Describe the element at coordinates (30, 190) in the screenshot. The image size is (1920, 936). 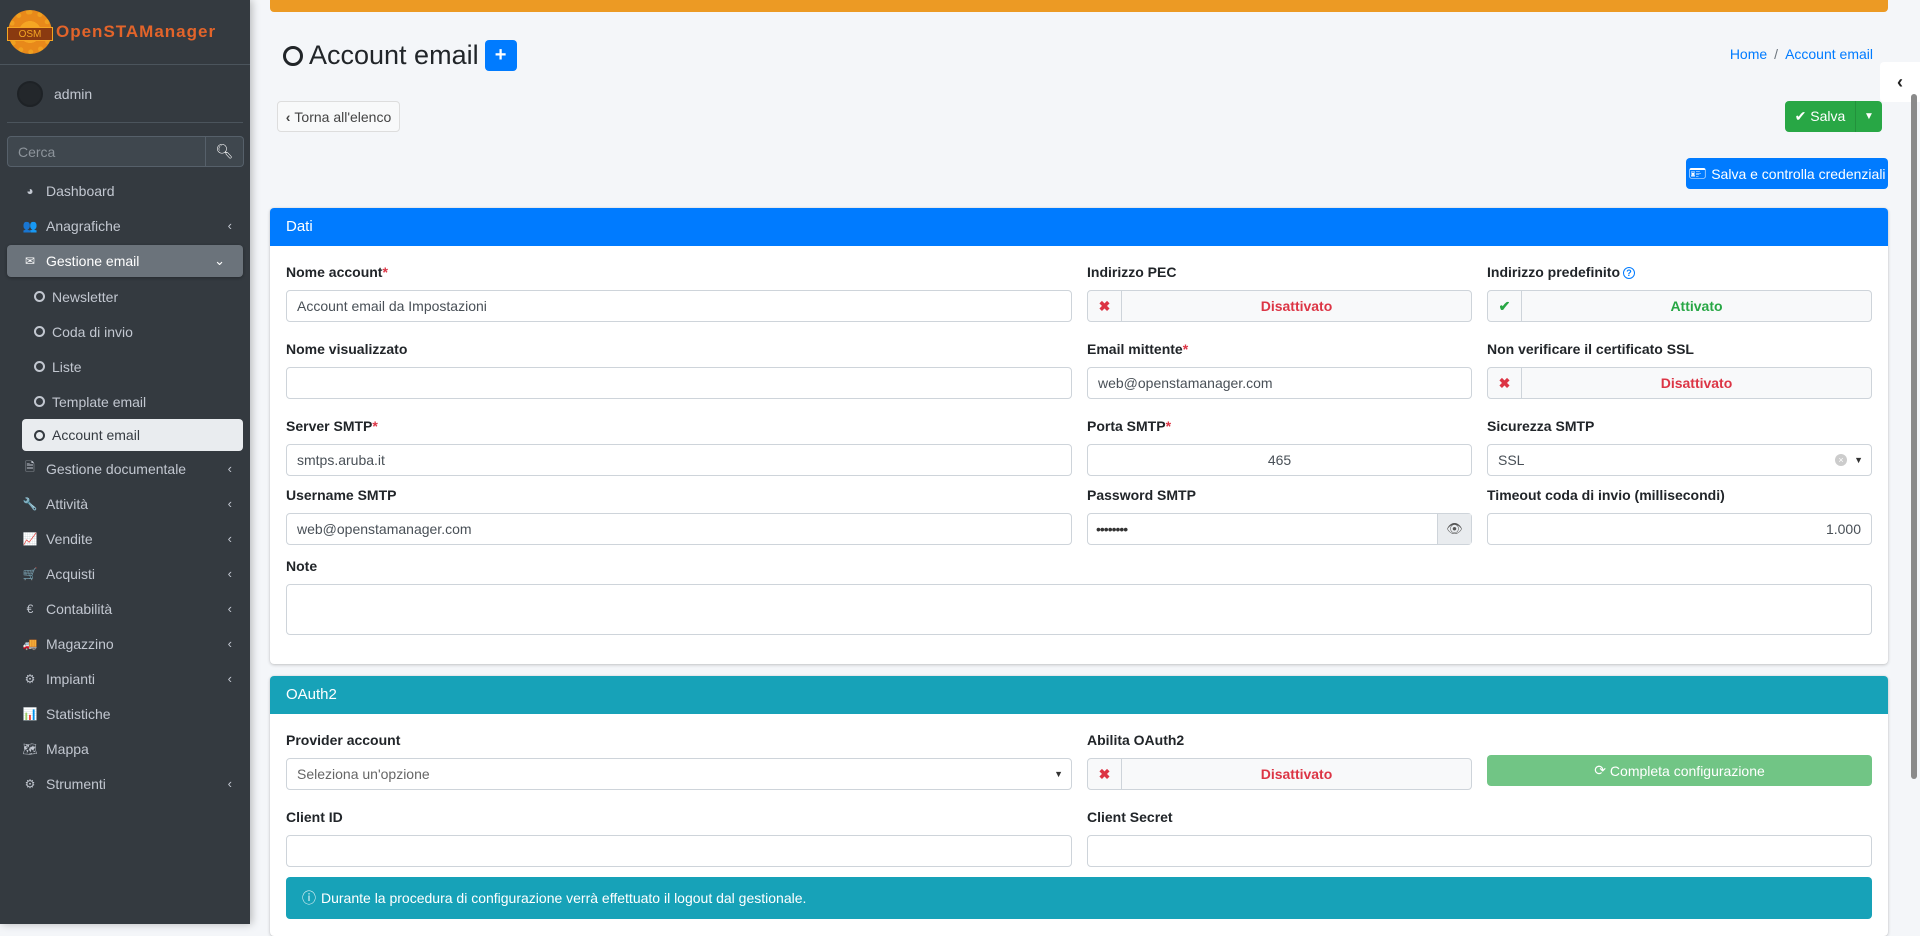
I see `dashboard-icon: ◕` at that location.